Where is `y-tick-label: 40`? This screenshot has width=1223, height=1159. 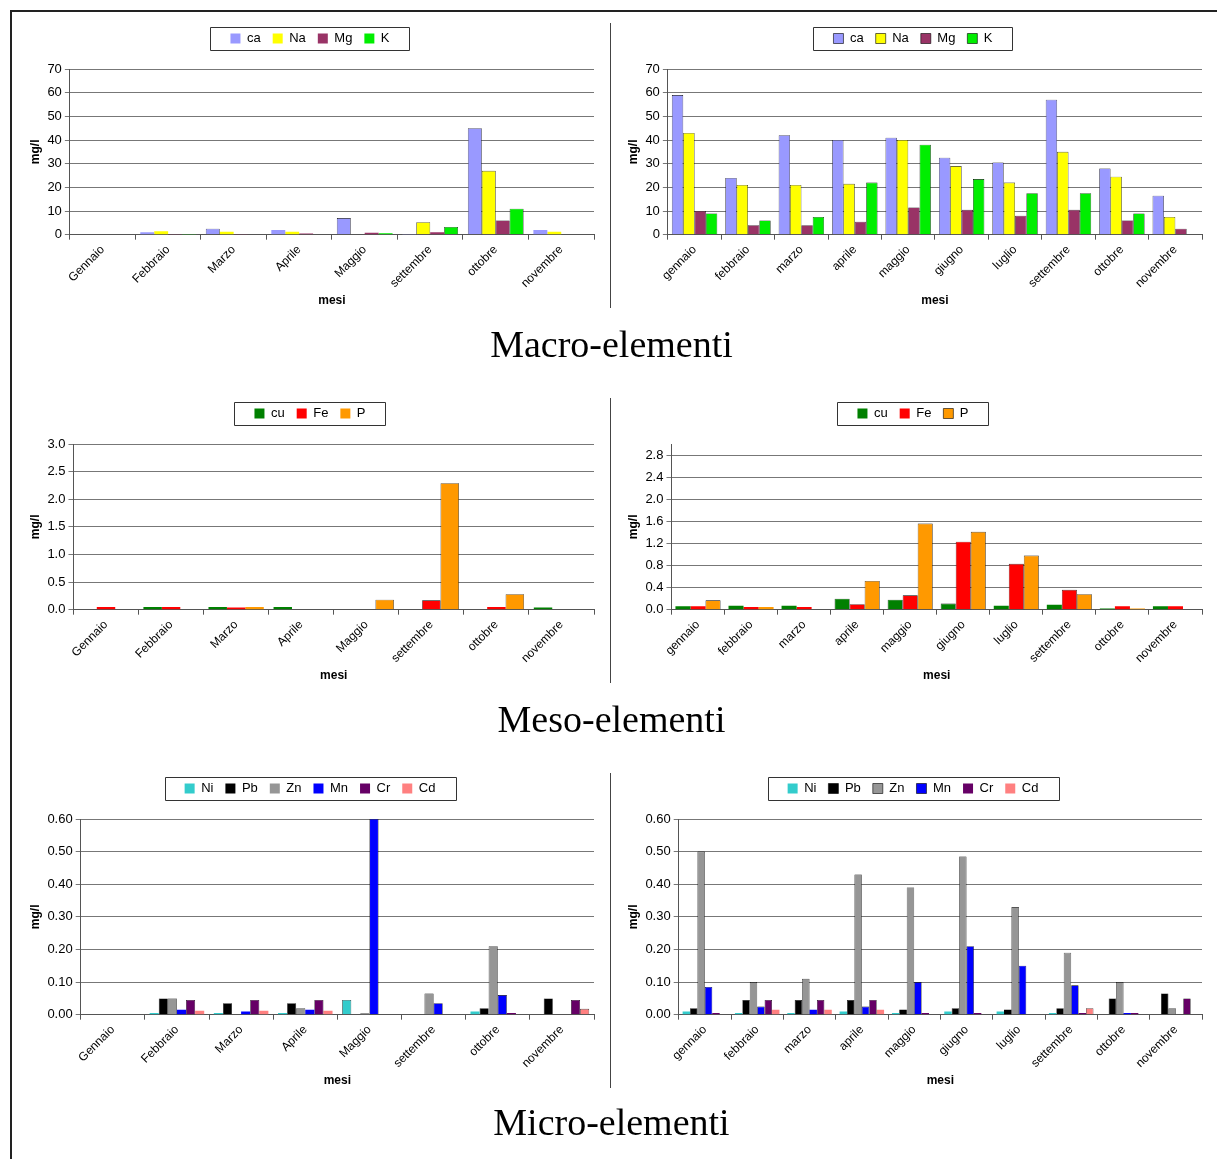
y-tick-label: 40 is located at coordinates (652, 139).